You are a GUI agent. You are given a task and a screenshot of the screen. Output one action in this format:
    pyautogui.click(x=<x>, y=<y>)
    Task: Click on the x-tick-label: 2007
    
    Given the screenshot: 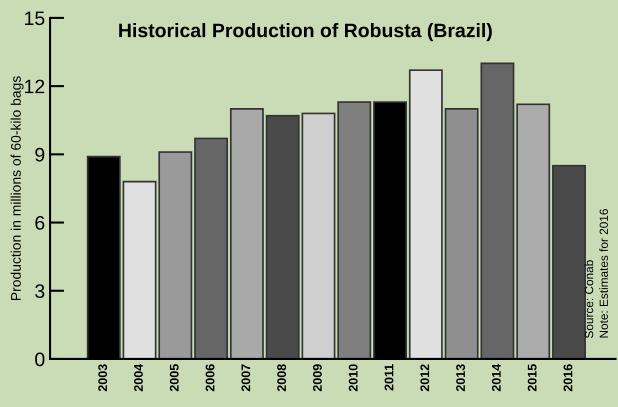 What is the action you would take?
    pyautogui.click(x=245, y=378)
    